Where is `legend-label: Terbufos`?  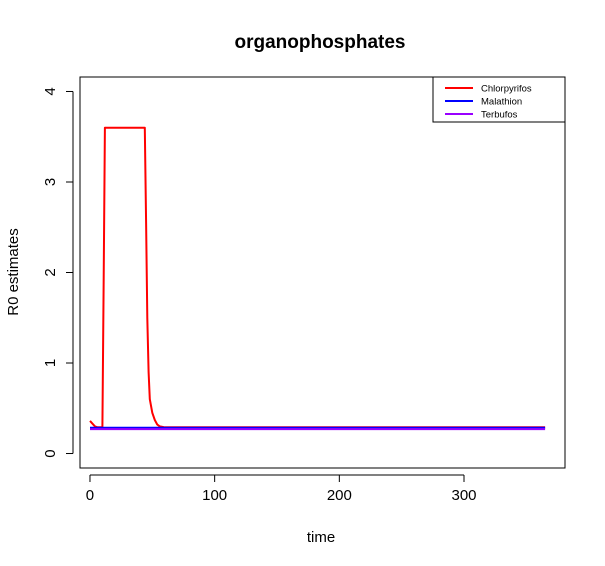 legend-label: Terbufos is located at coordinates (499, 115).